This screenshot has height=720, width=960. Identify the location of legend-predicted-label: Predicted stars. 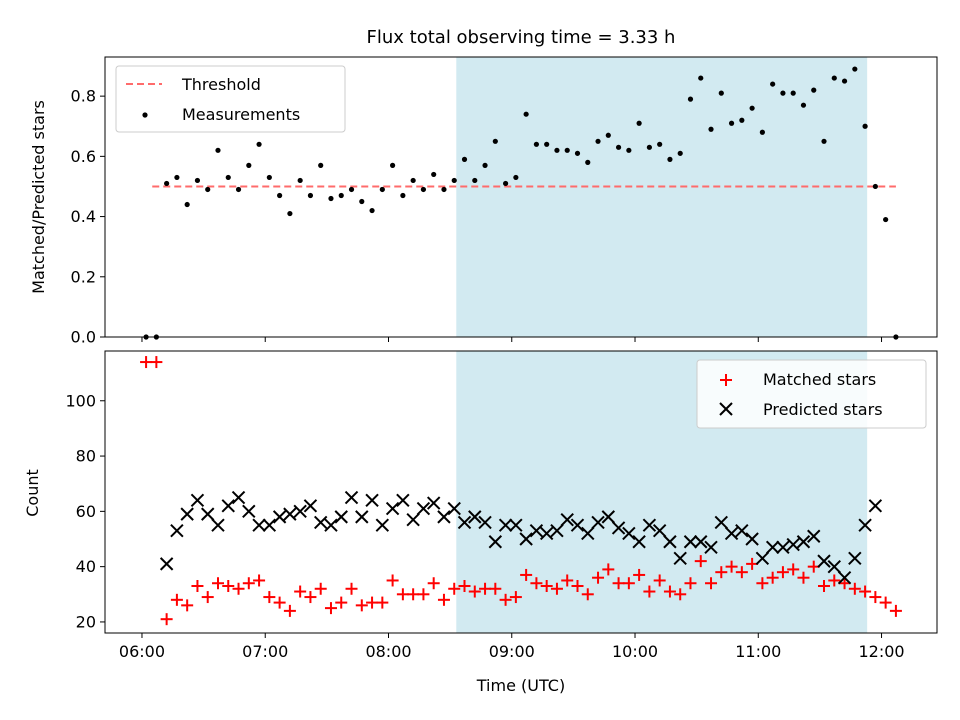
(823, 409).